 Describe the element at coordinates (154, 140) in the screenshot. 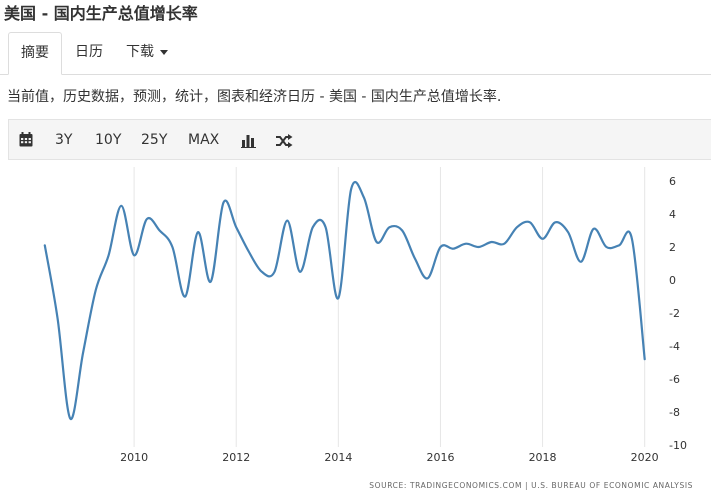

I see `range-25y-button: 25Y` at that location.